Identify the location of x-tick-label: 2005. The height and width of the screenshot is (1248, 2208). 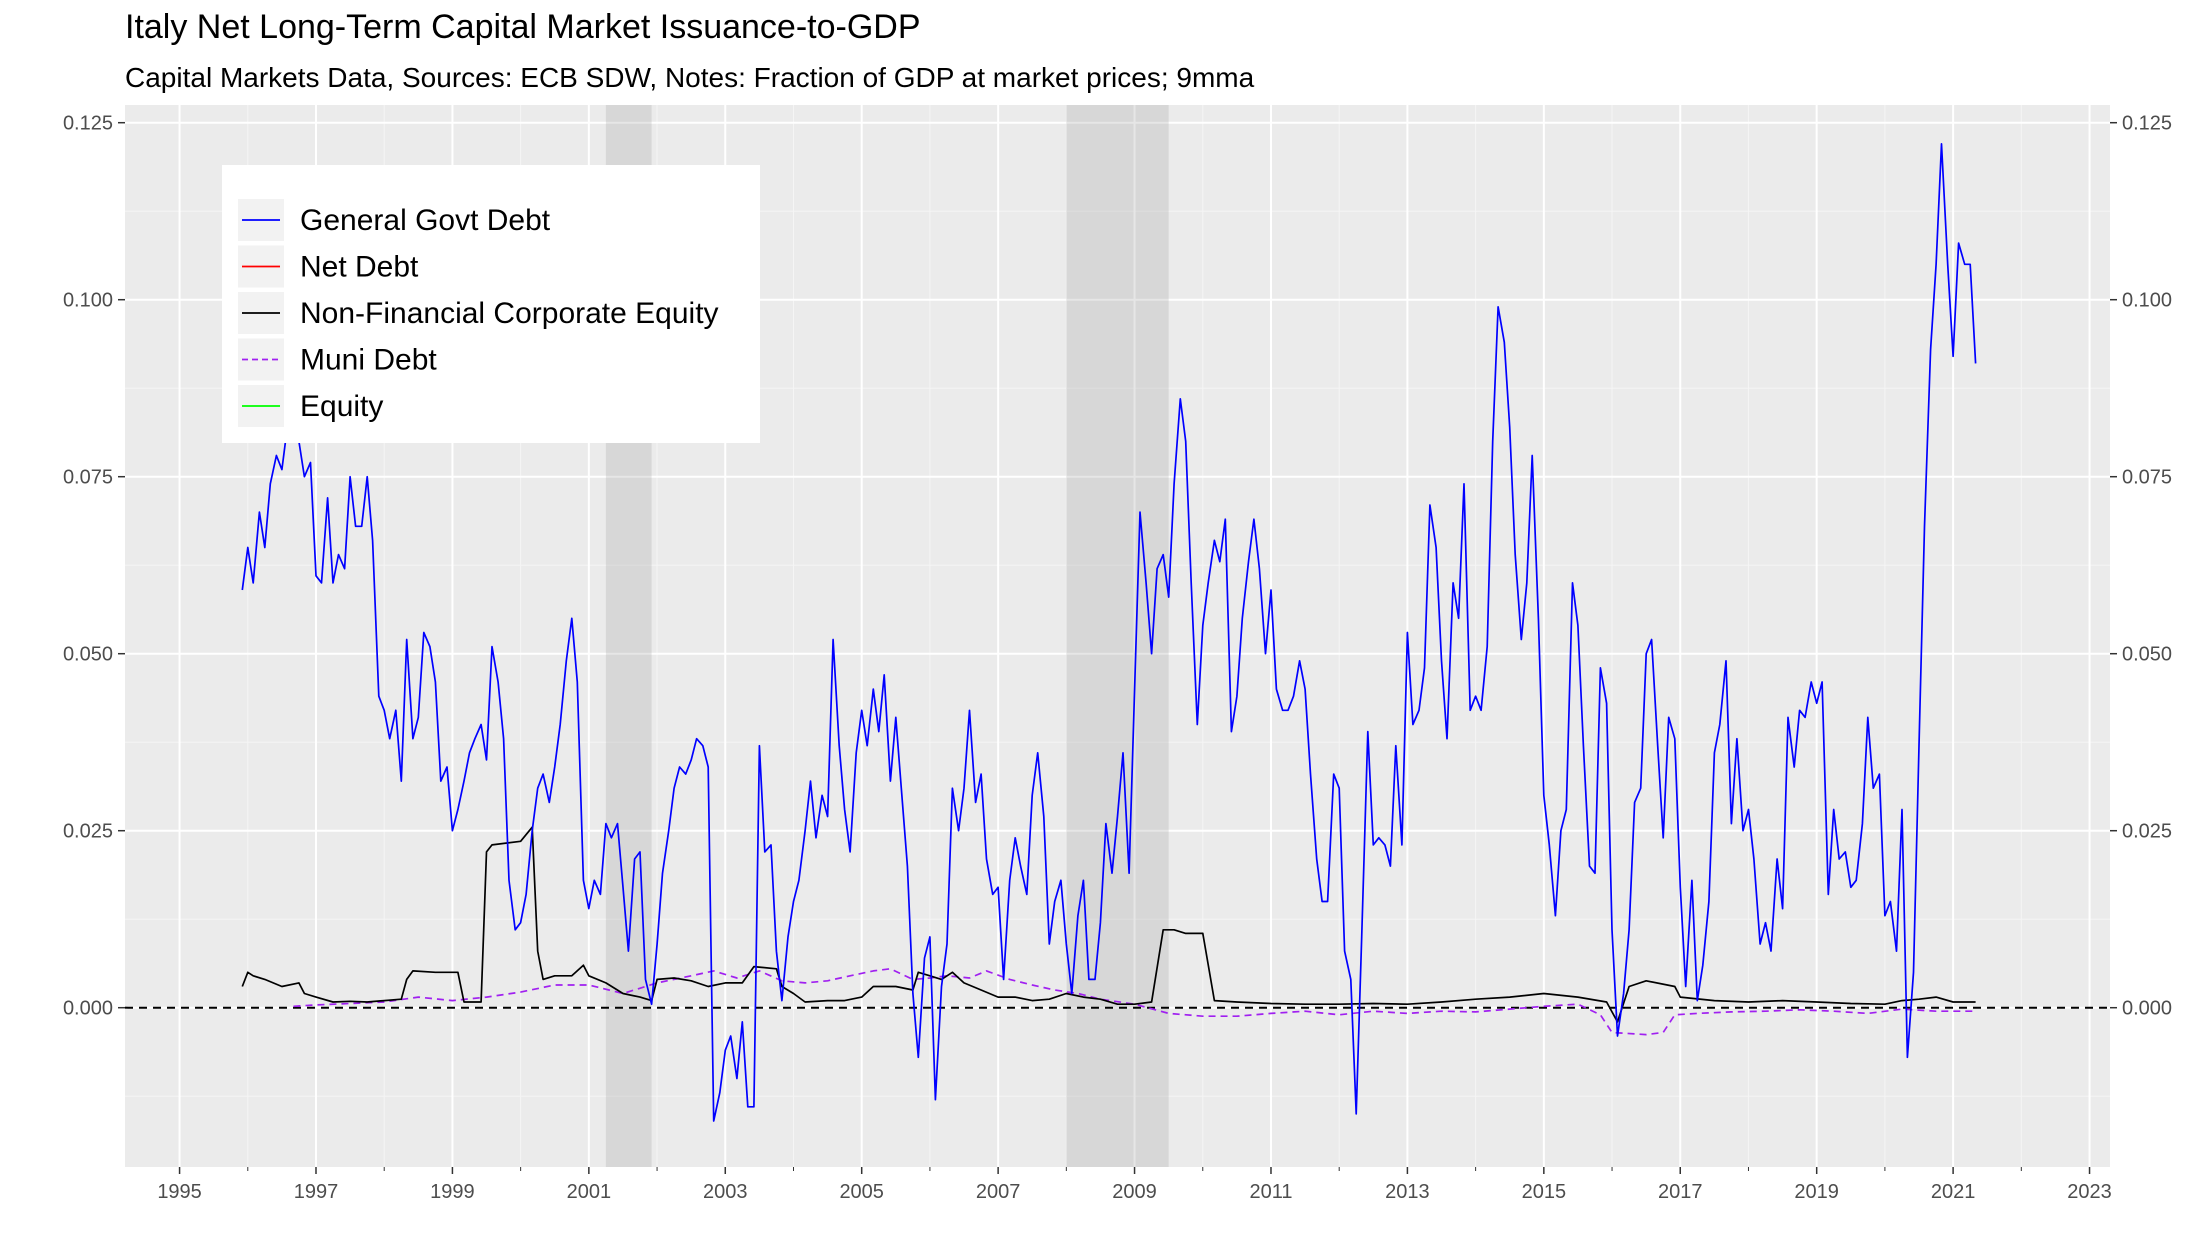
(861, 1192).